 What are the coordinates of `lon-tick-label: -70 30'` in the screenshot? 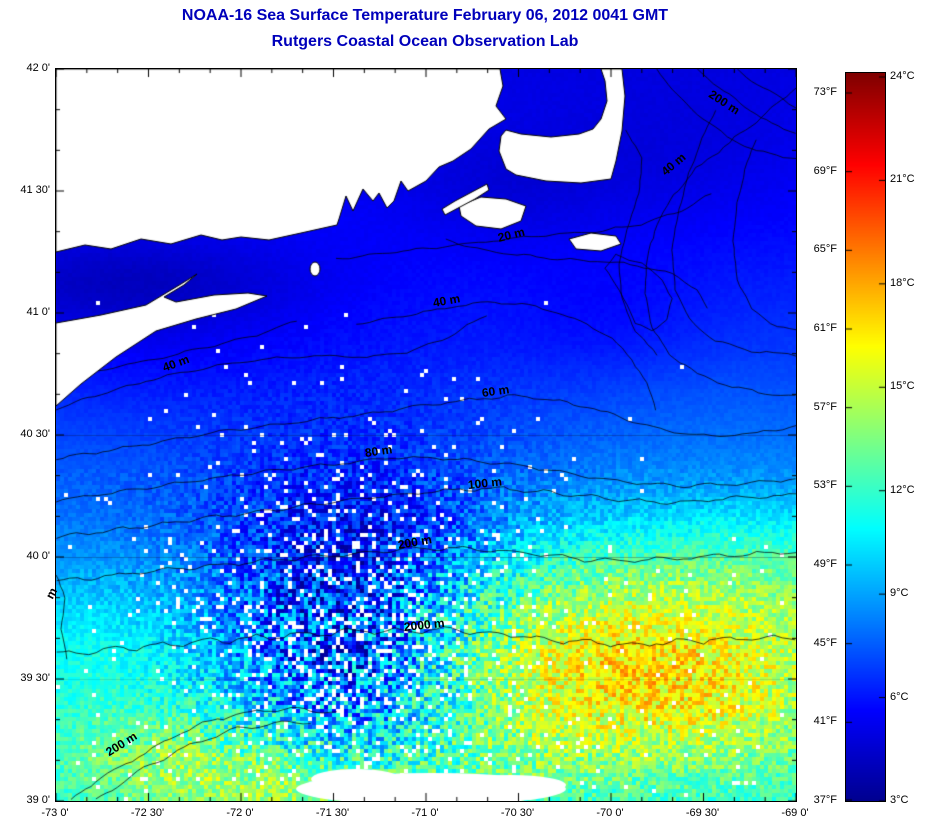 It's located at (517, 813).